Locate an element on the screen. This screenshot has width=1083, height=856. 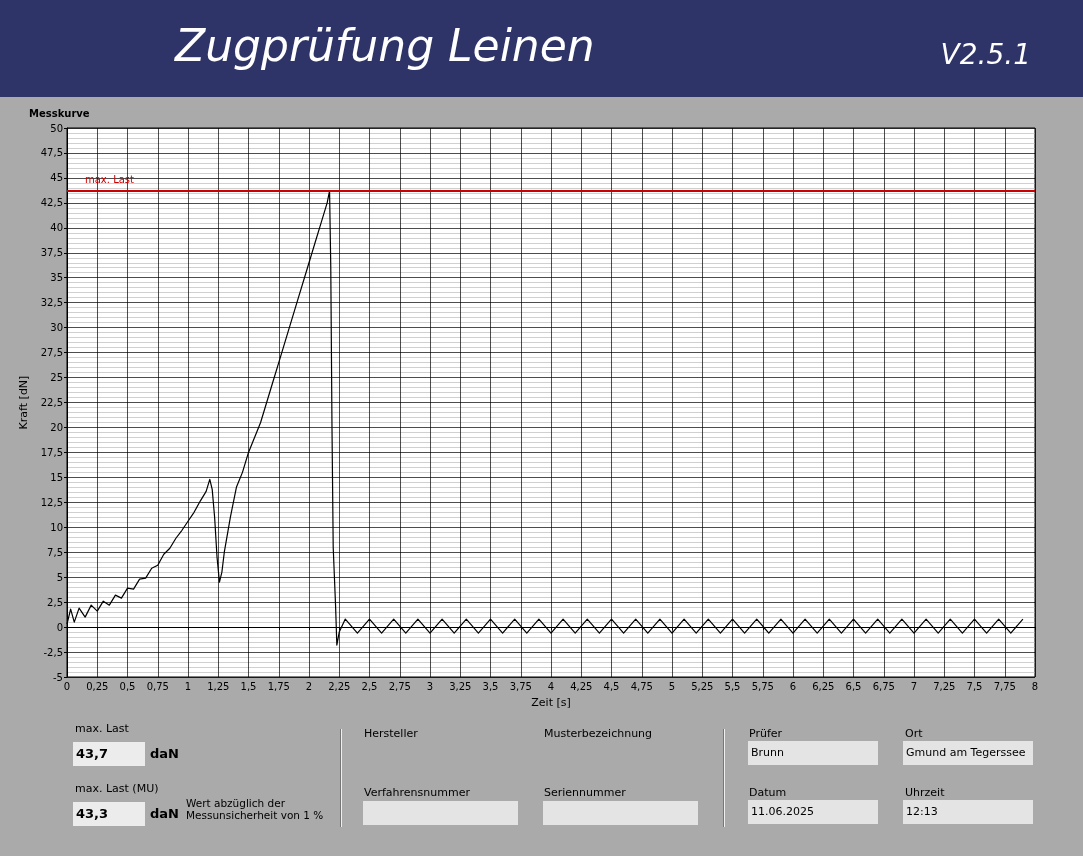
y-tick-label: 22,5 is located at coordinates (51, 402).